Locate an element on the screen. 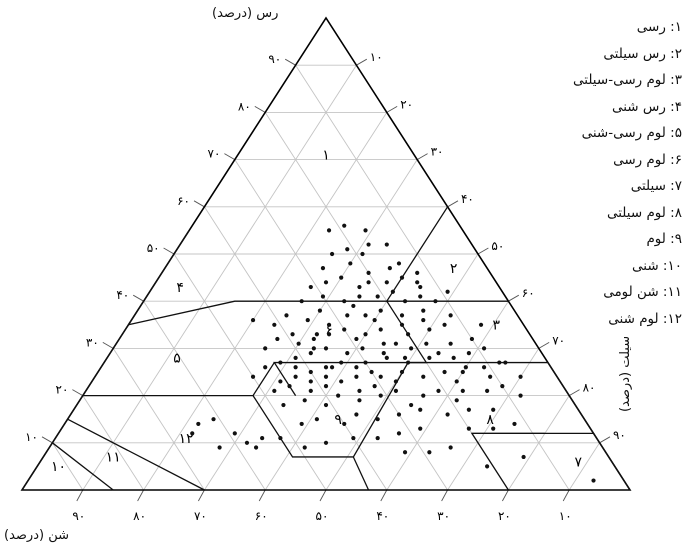 The image size is (694, 553). legend-item-9: ۹: لوم is located at coordinates (664, 239).